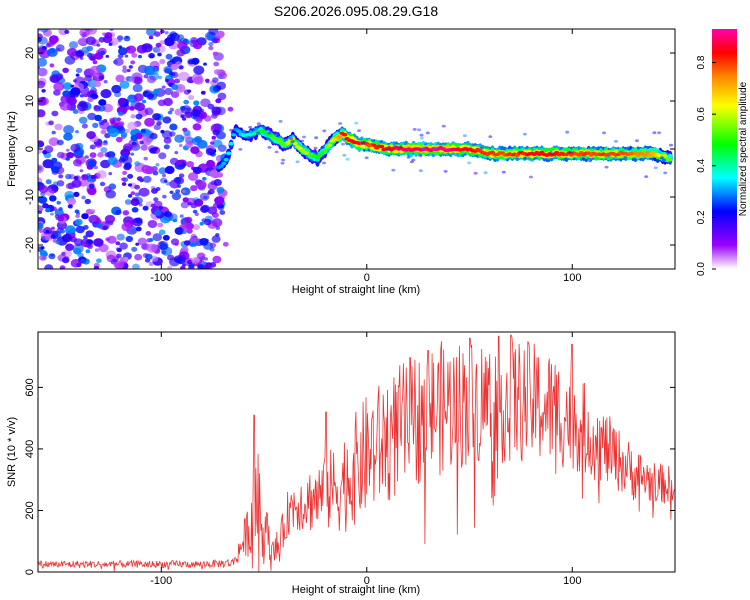 This screenshot has height=600, width=750. I want to click on y-tick-label: 0, so click(30, 149).